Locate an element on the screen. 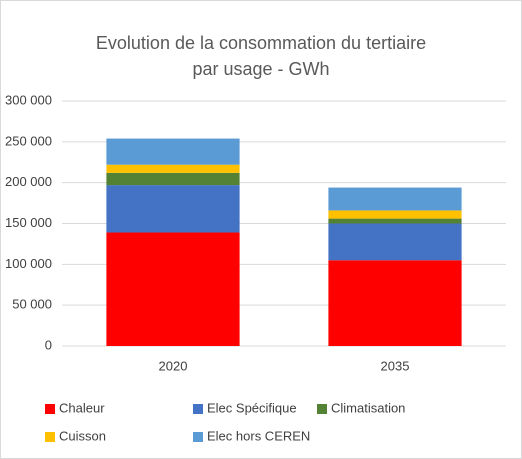 Image resolution: width=522 pixels, height=459 pixels. y-tick-label: 150 000 is located at coordinates (28, 222).